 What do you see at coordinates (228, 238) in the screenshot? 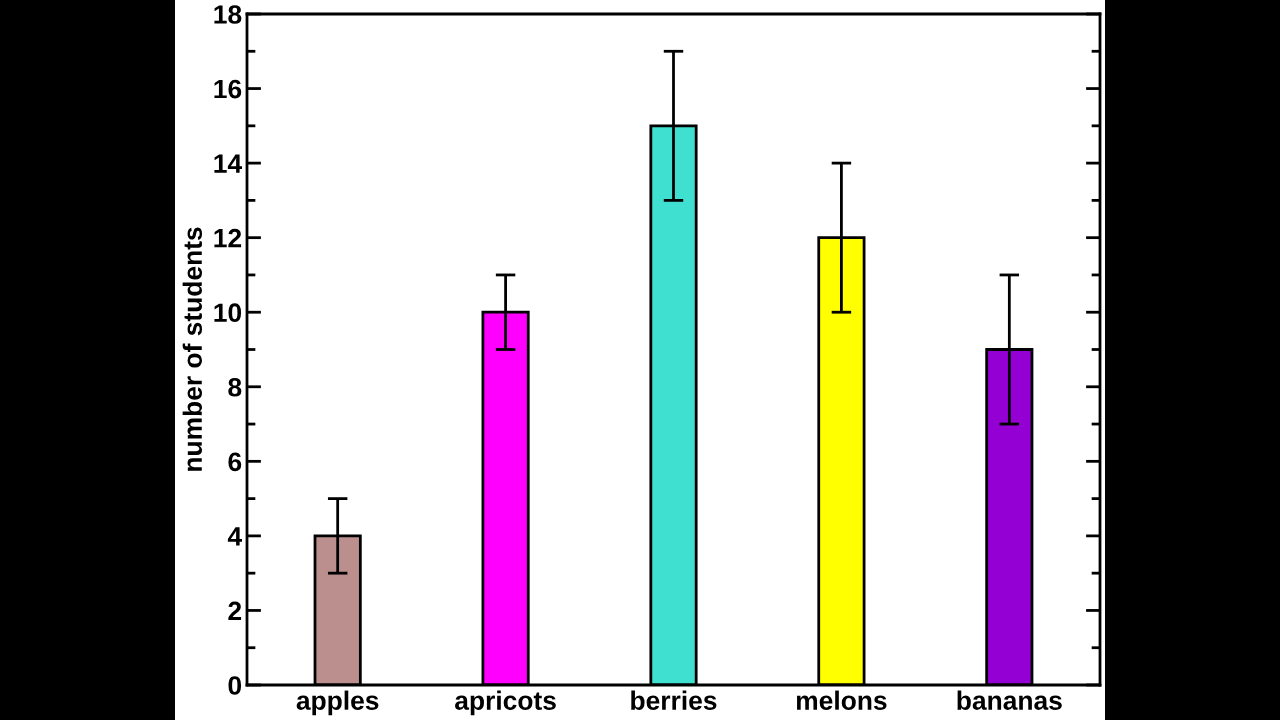
I see `y-tick-label: 12` at bounding box center [228, 238].